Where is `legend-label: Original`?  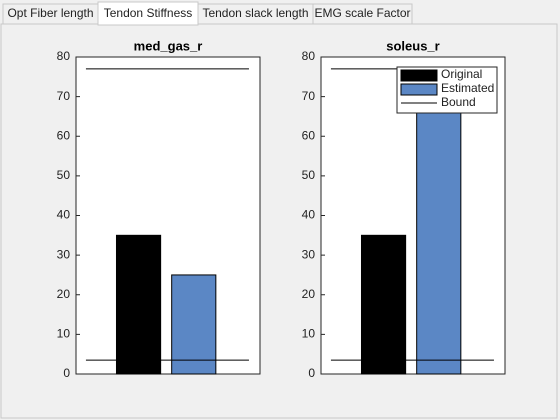
legend-label: Original is located at coordinates (461, 74).